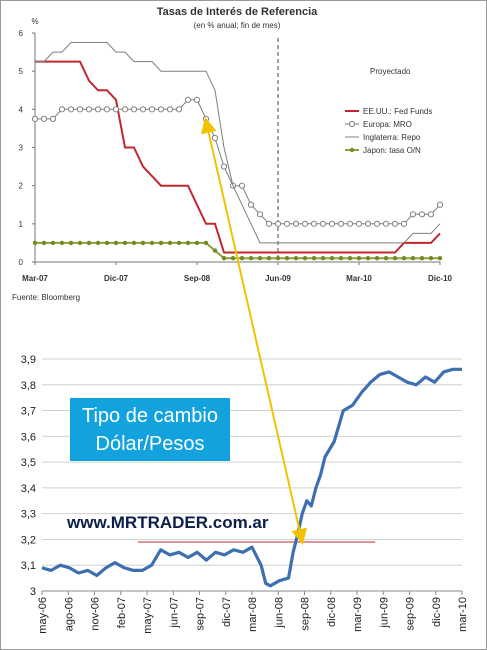  I want to click on x-tick-label: mar-10, so click(463, 614).